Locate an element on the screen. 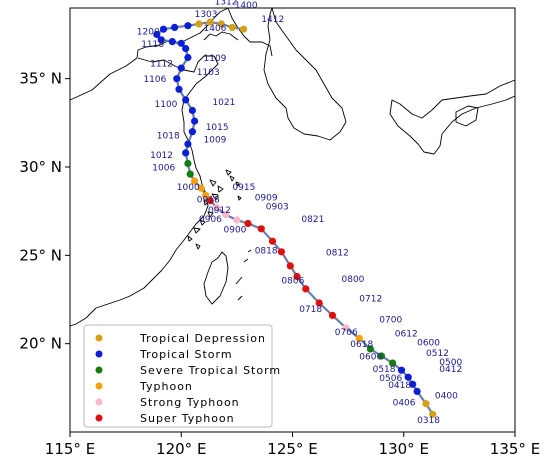 This screenshot has height=461, width=550. time-label: 0700 is located at coordinates (390, 321).